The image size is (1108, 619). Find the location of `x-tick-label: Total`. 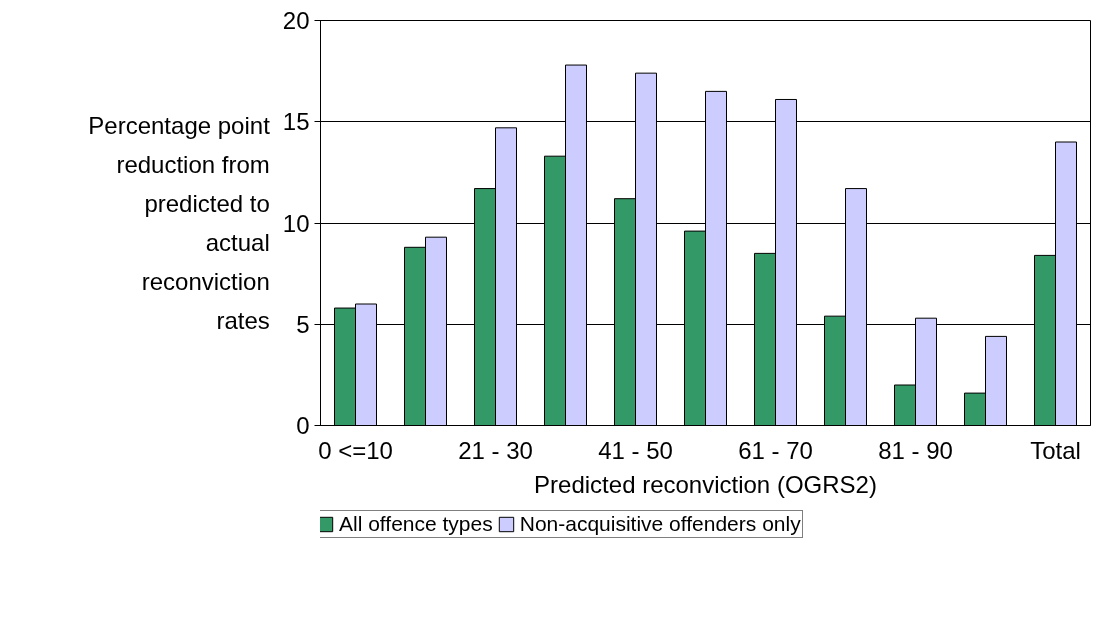

x-tick-label: Total is located at coordinates (1055, 450).